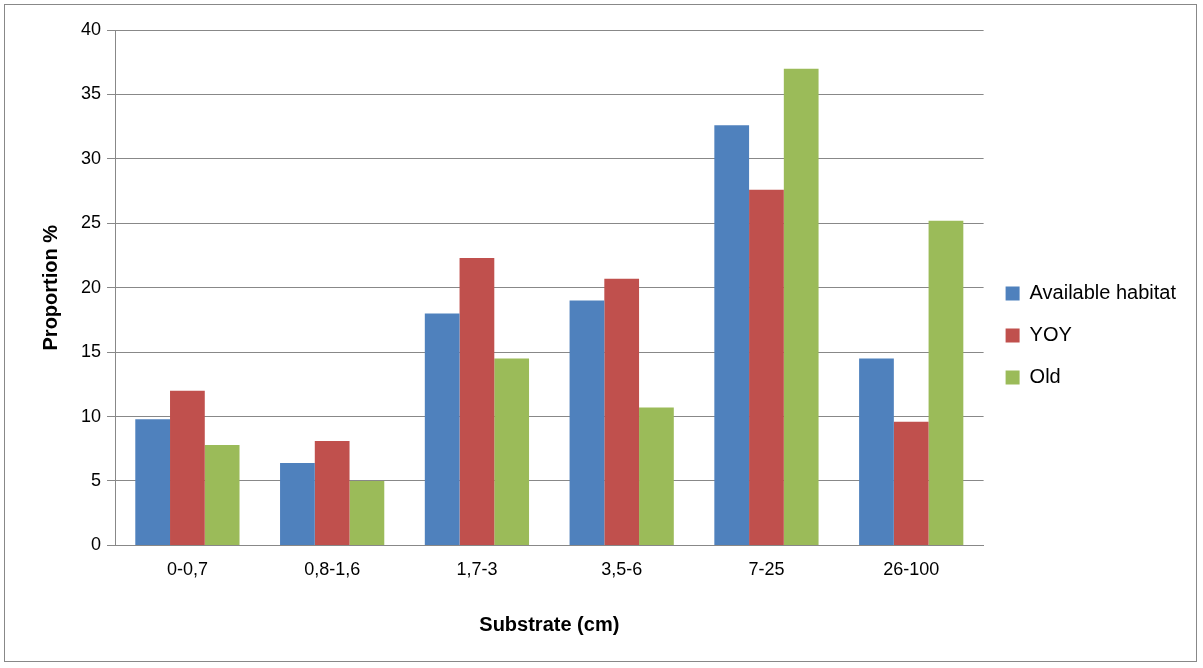 This screenshot has height=668, width=1203. I want to click on y-tick-label: 30, so click(91, 157).